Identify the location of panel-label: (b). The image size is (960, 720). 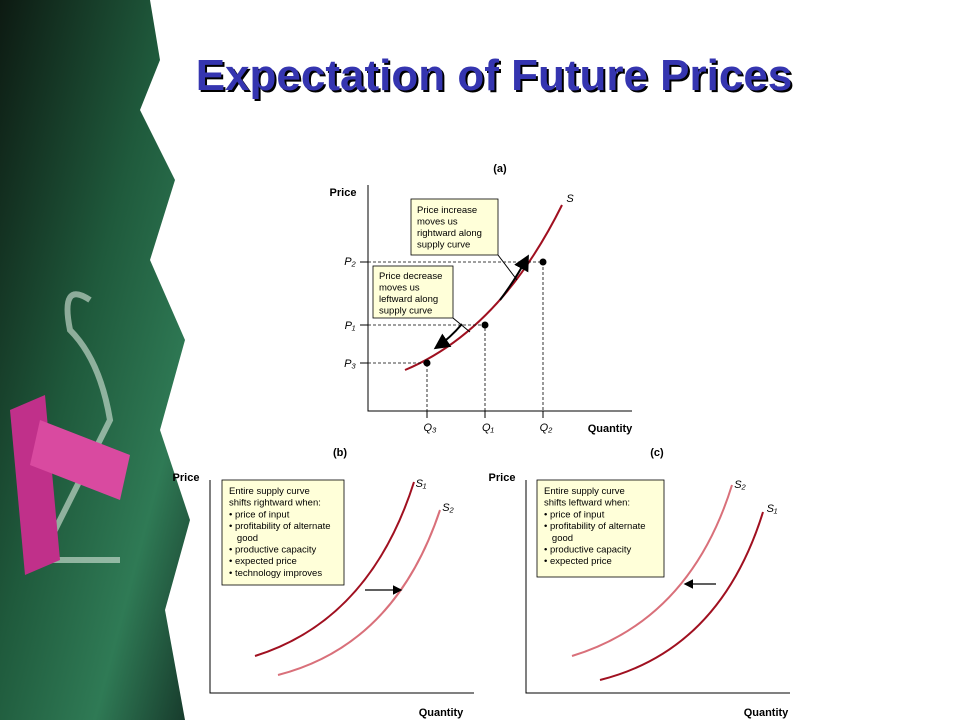
(340, 453).